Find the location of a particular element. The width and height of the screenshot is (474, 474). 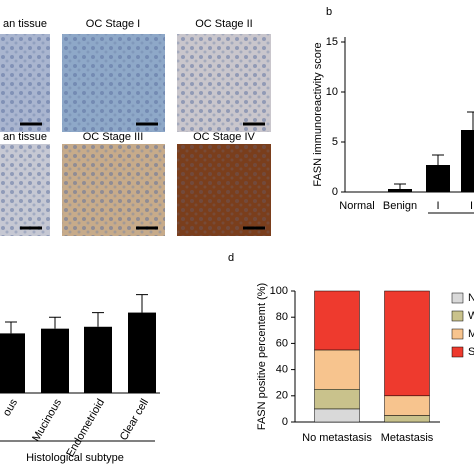

x-tick-label: Clear cell is located at coordinates (134, 420).